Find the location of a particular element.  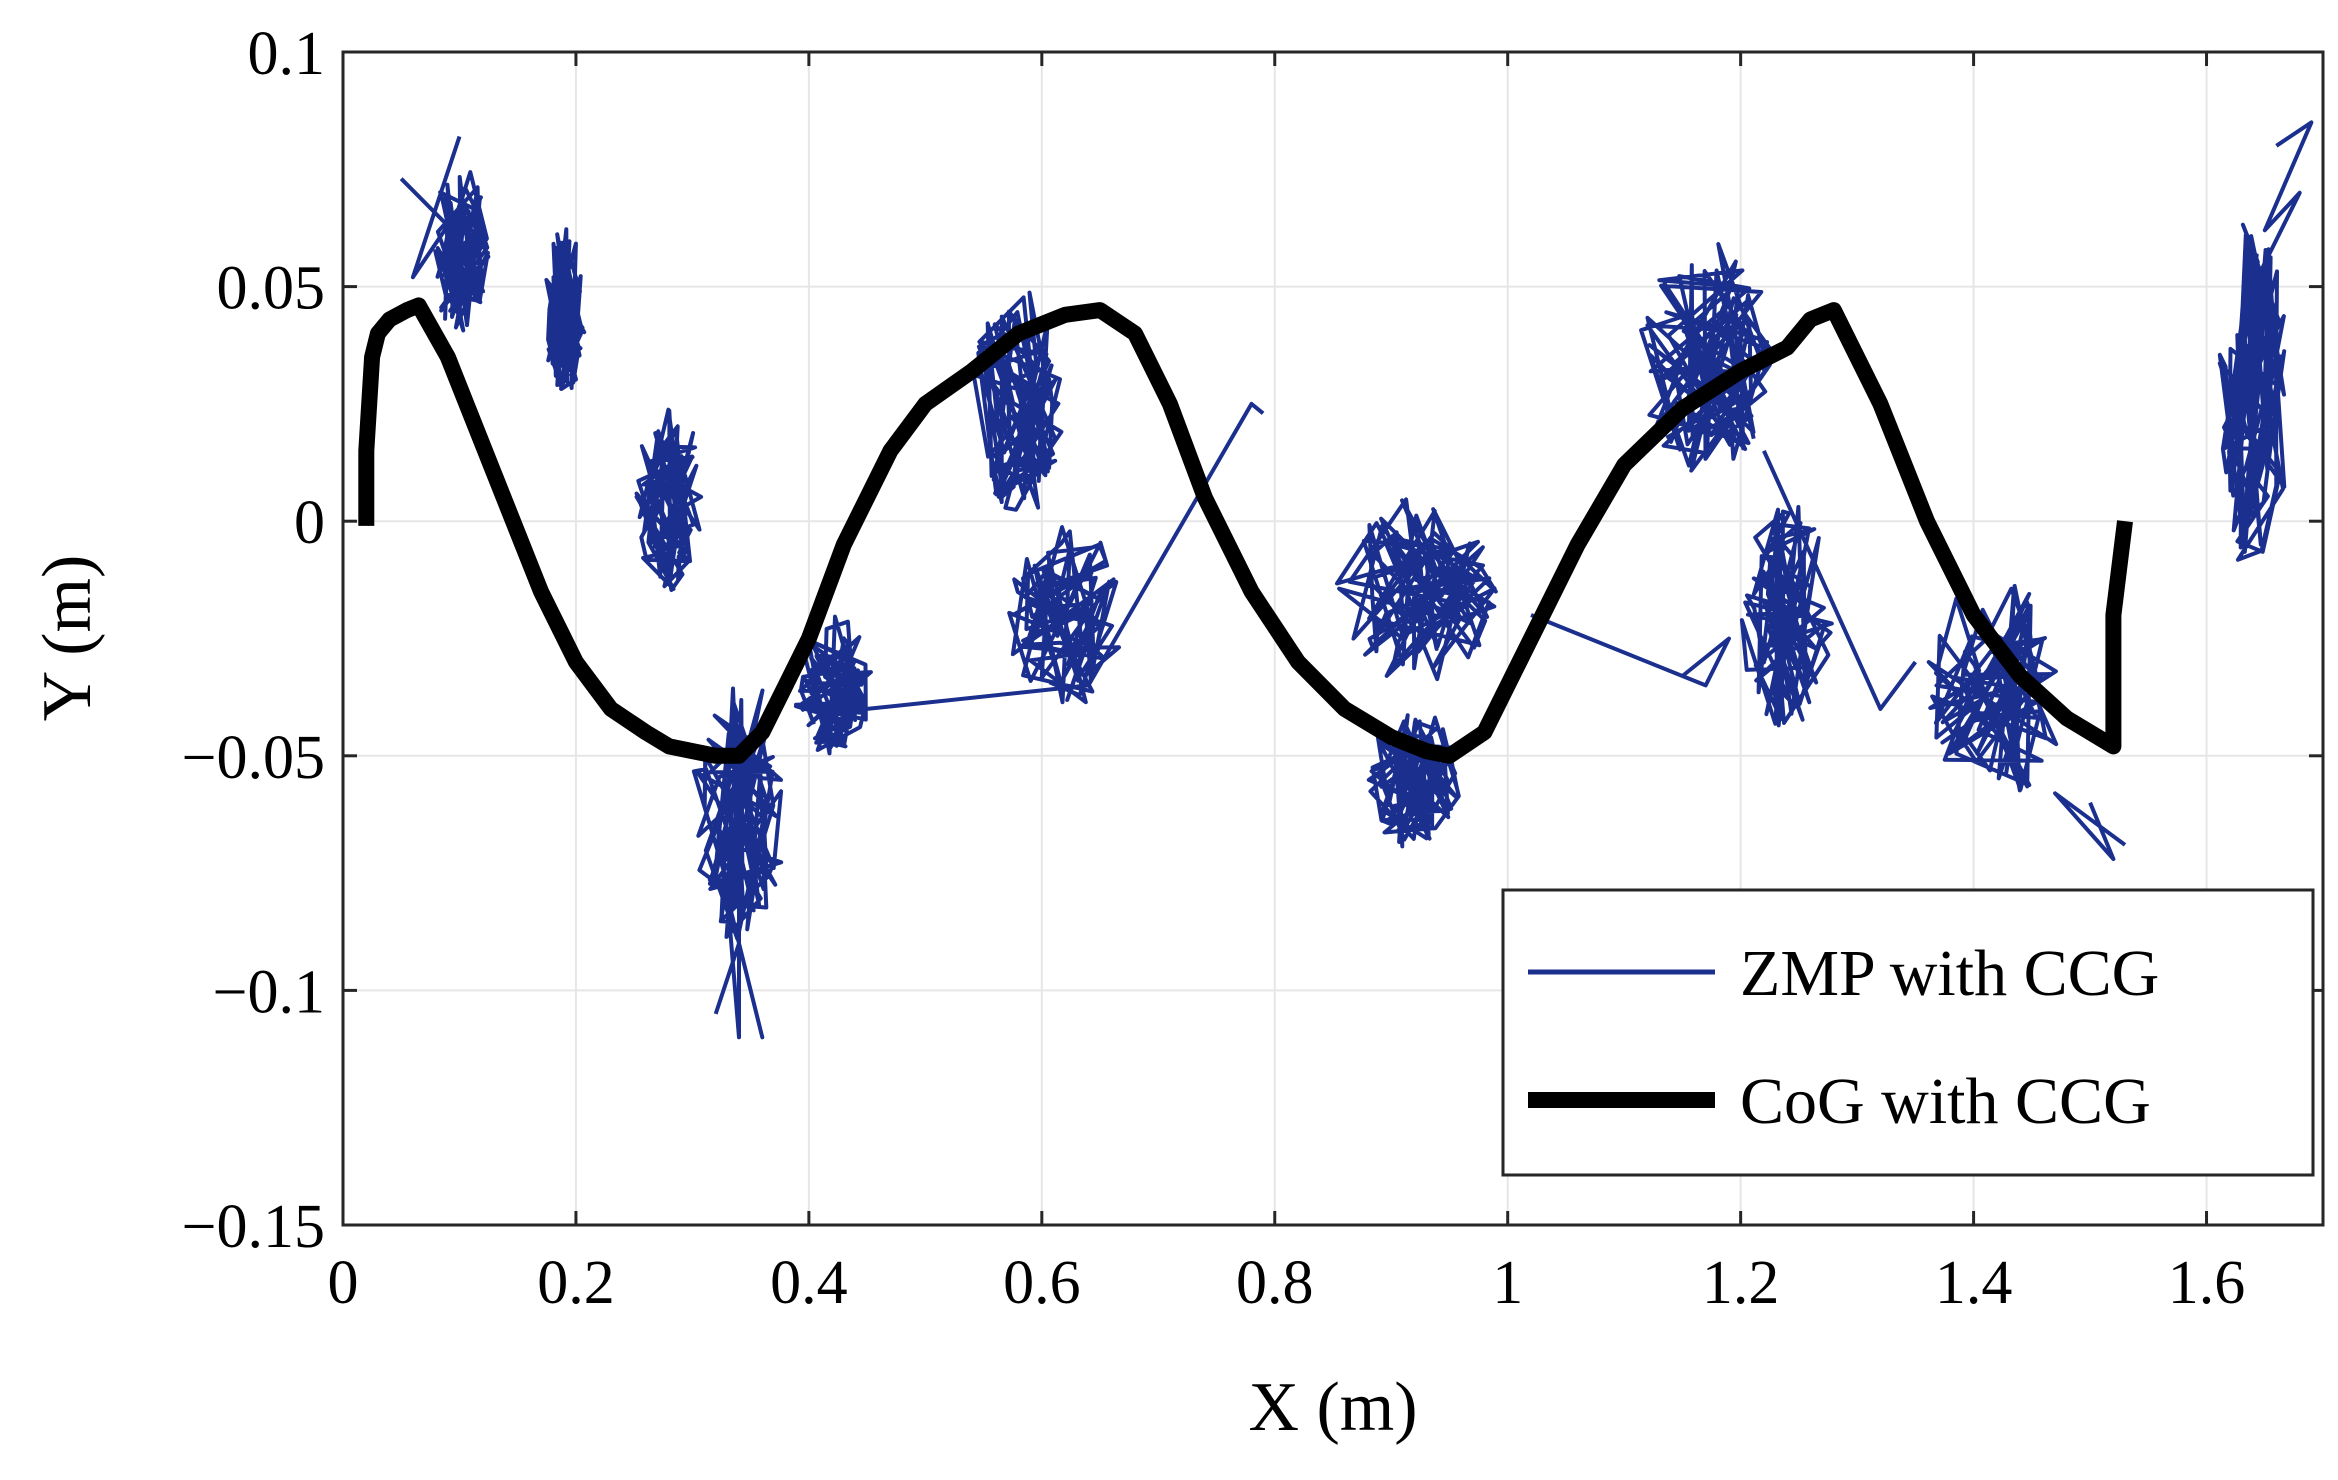

x-tick-label: 0 is located at coordinates (343, 1283).